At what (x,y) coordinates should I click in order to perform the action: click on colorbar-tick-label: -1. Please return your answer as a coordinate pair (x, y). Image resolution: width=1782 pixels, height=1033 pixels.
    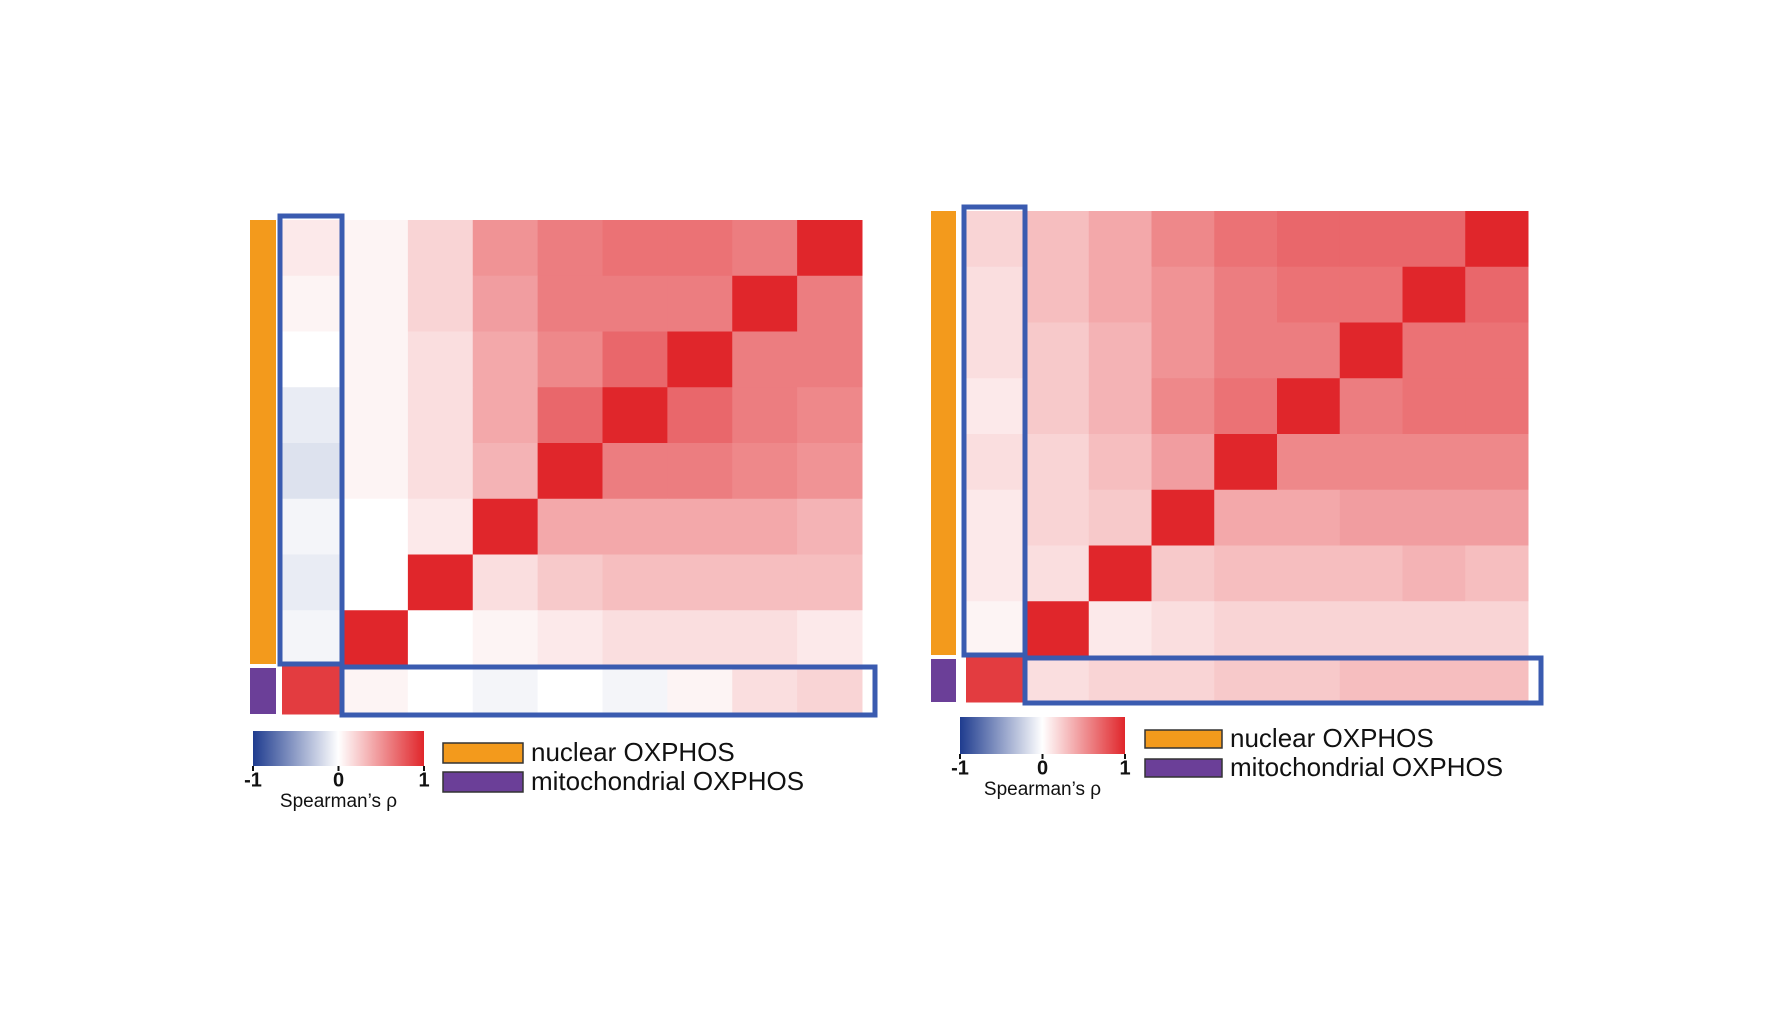
    Looking at the image, I should click on (253, 780).